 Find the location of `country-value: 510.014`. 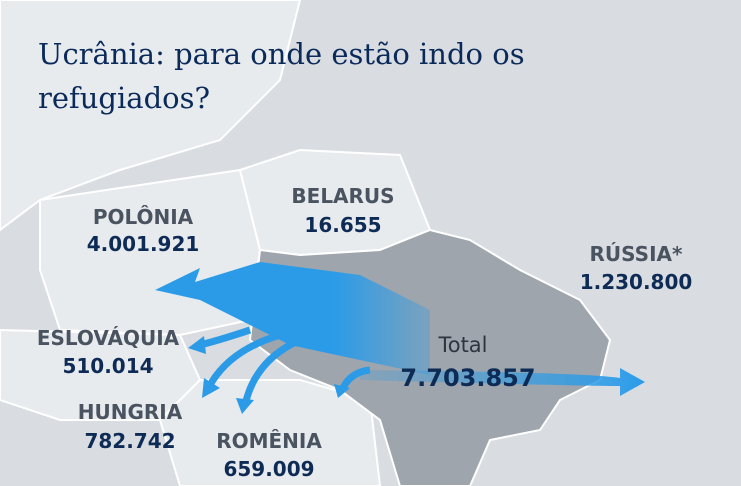

country-value: 510.014 is located at coordinates (107, 366).